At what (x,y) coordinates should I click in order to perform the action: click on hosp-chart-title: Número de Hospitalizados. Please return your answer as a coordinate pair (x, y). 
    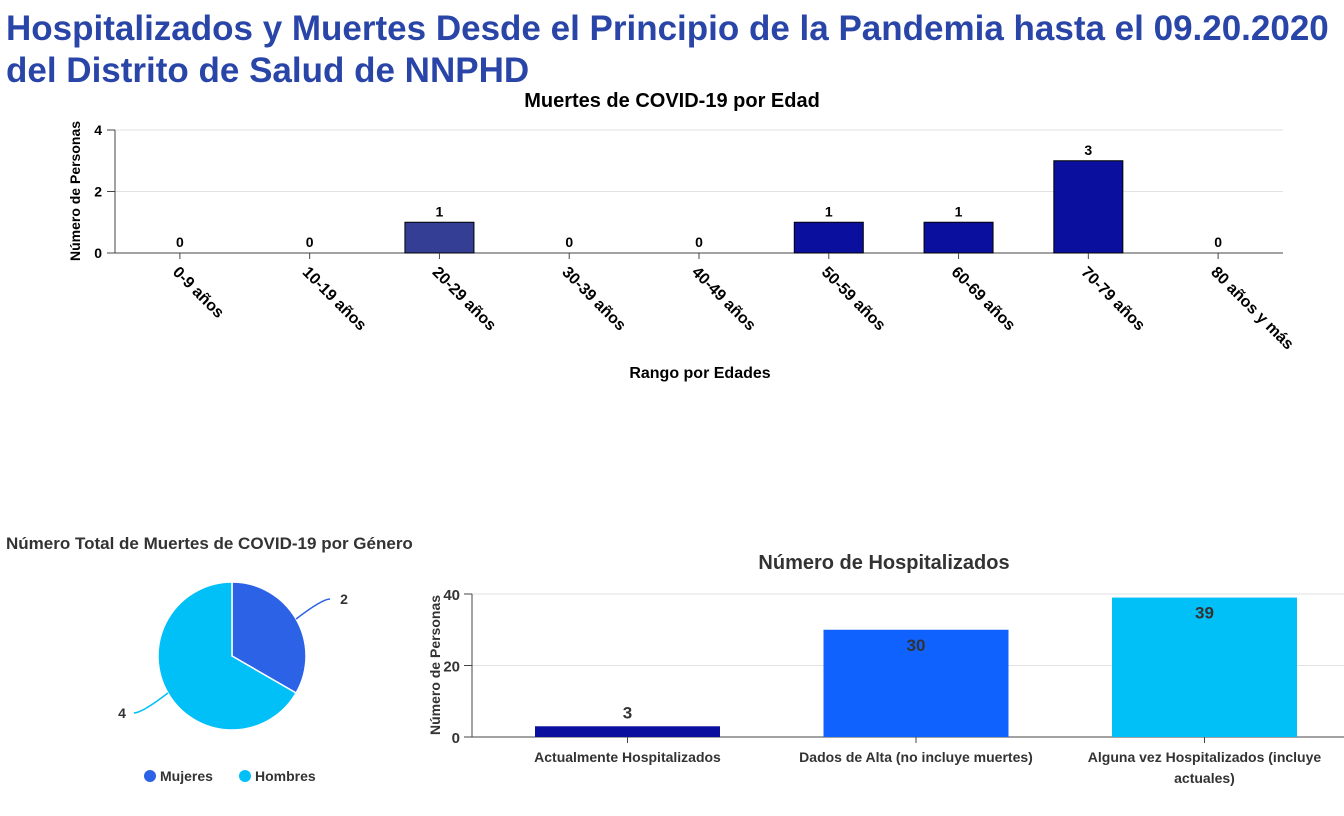
    Looking at the image, I should click on (883, 563).